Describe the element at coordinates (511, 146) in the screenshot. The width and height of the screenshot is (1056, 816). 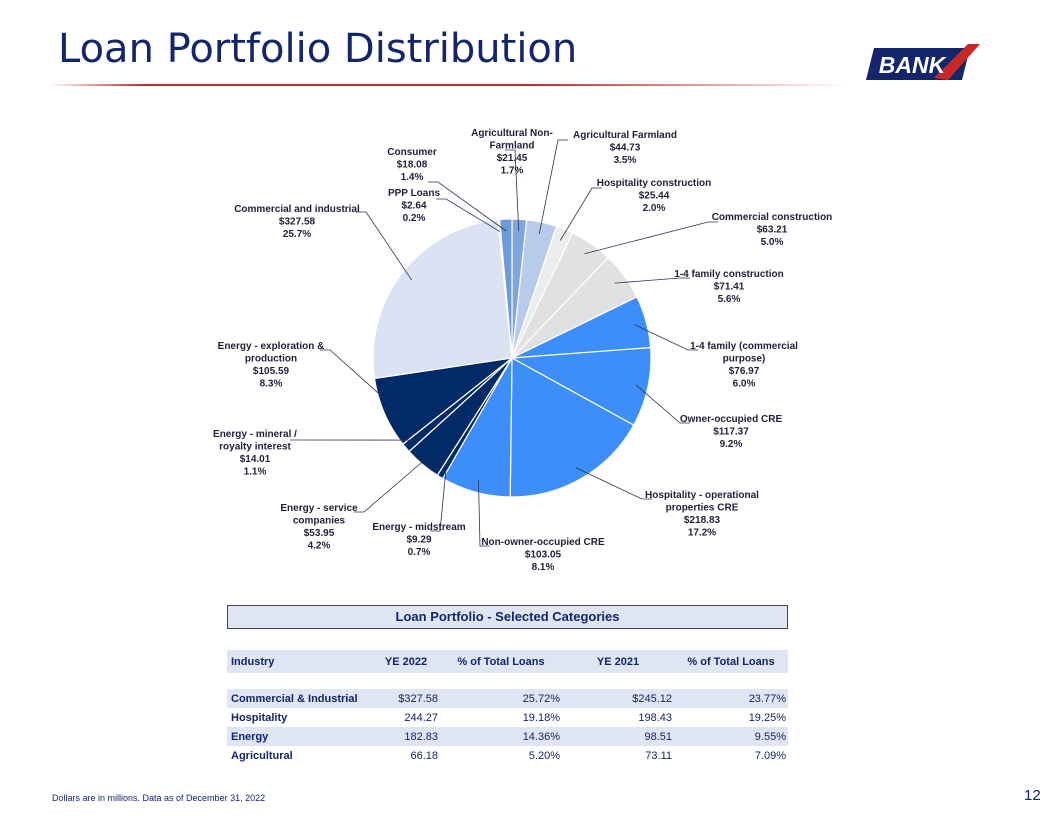
I see `slice-label-line: Farmland` at that location.